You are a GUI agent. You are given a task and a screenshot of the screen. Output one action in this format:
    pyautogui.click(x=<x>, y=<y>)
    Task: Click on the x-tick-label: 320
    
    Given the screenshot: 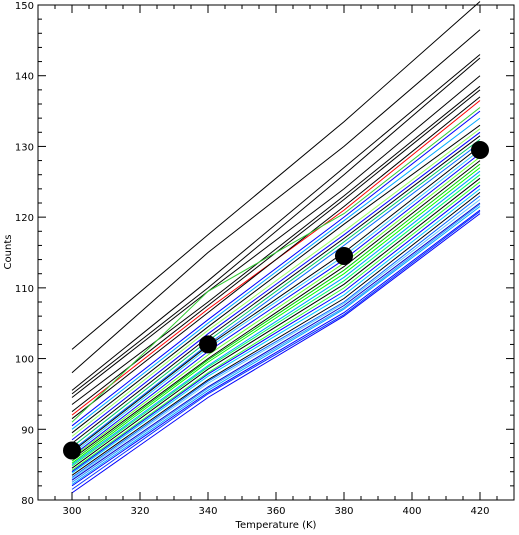 What is the action you would take?
    pyautogui.click(x=139, y=511)
    